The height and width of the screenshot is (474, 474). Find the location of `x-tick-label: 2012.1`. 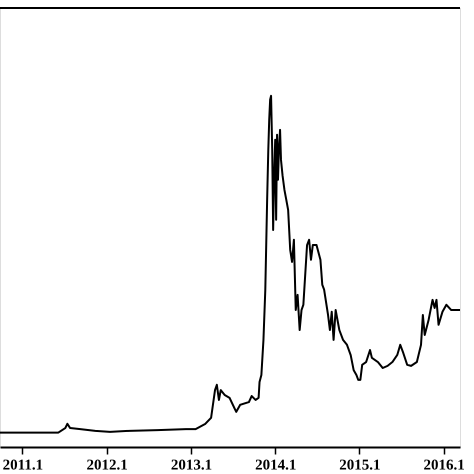

x-tick-label: 2012.1 is located at coordinates (107, 466).